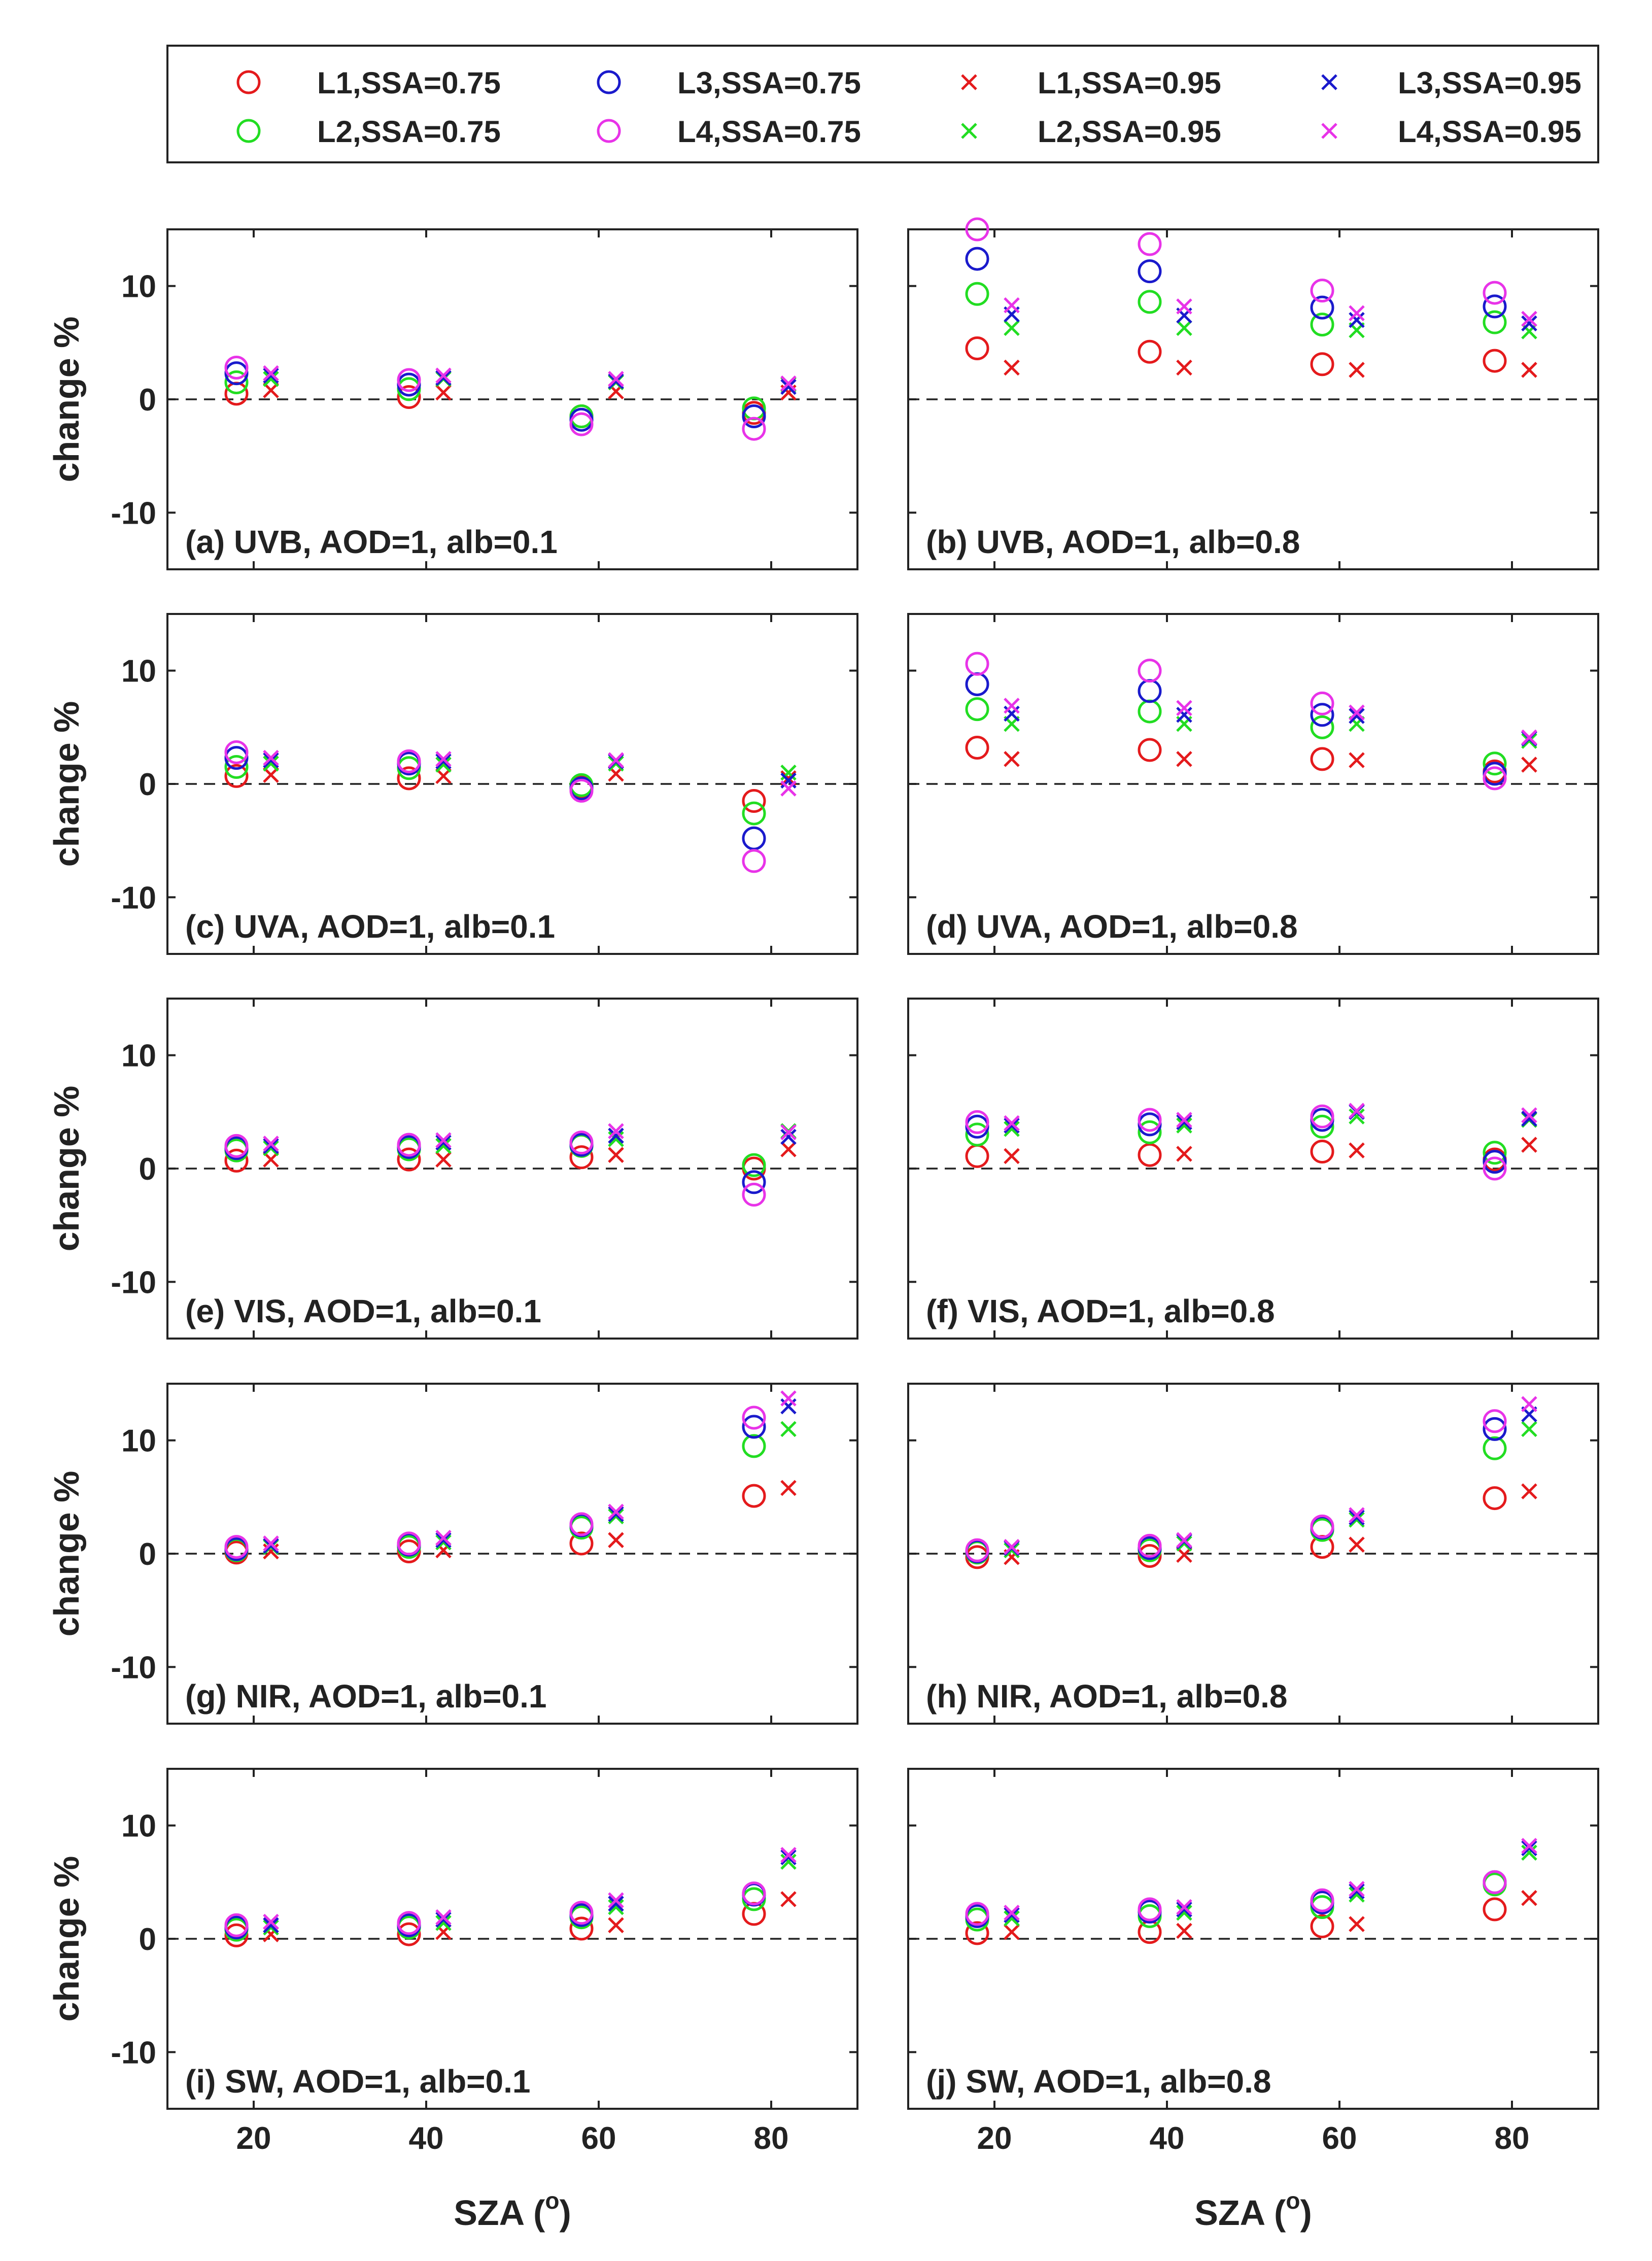 This screenshot has height=2261, width=1652. I want to click on y-tick-label: 10, so click(138, 1441).